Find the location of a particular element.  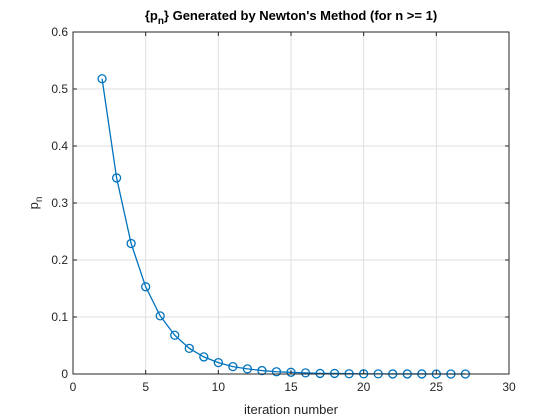

y-axis-label-subscript: n is located at coordinates (39, 200).